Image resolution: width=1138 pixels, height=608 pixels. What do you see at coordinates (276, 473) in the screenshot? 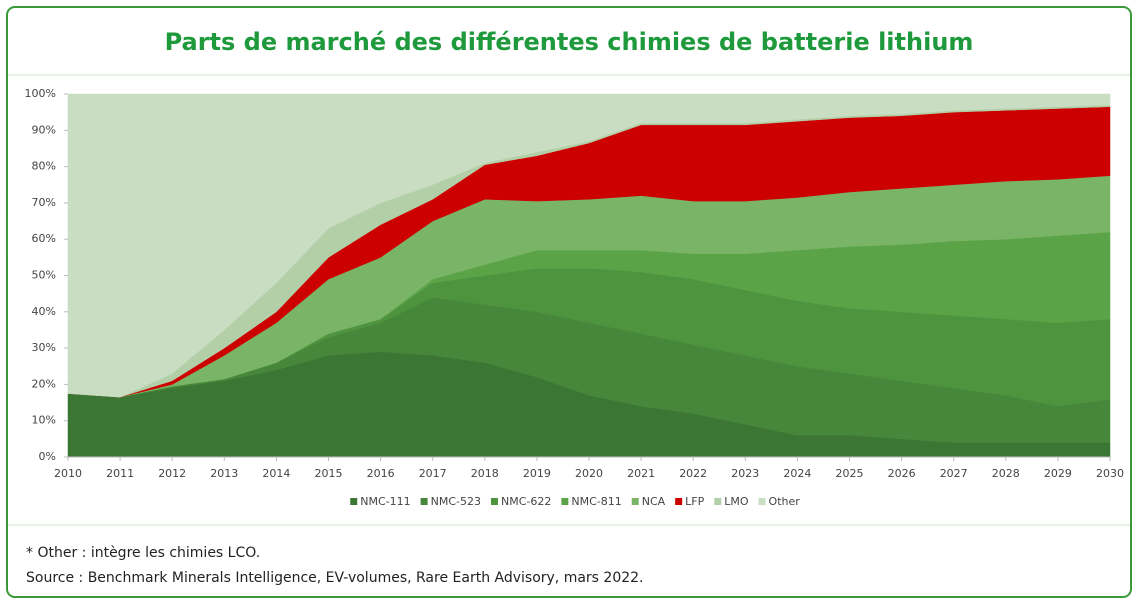
I see `x-tick-label: 2014` at bounding box center [276, 473].